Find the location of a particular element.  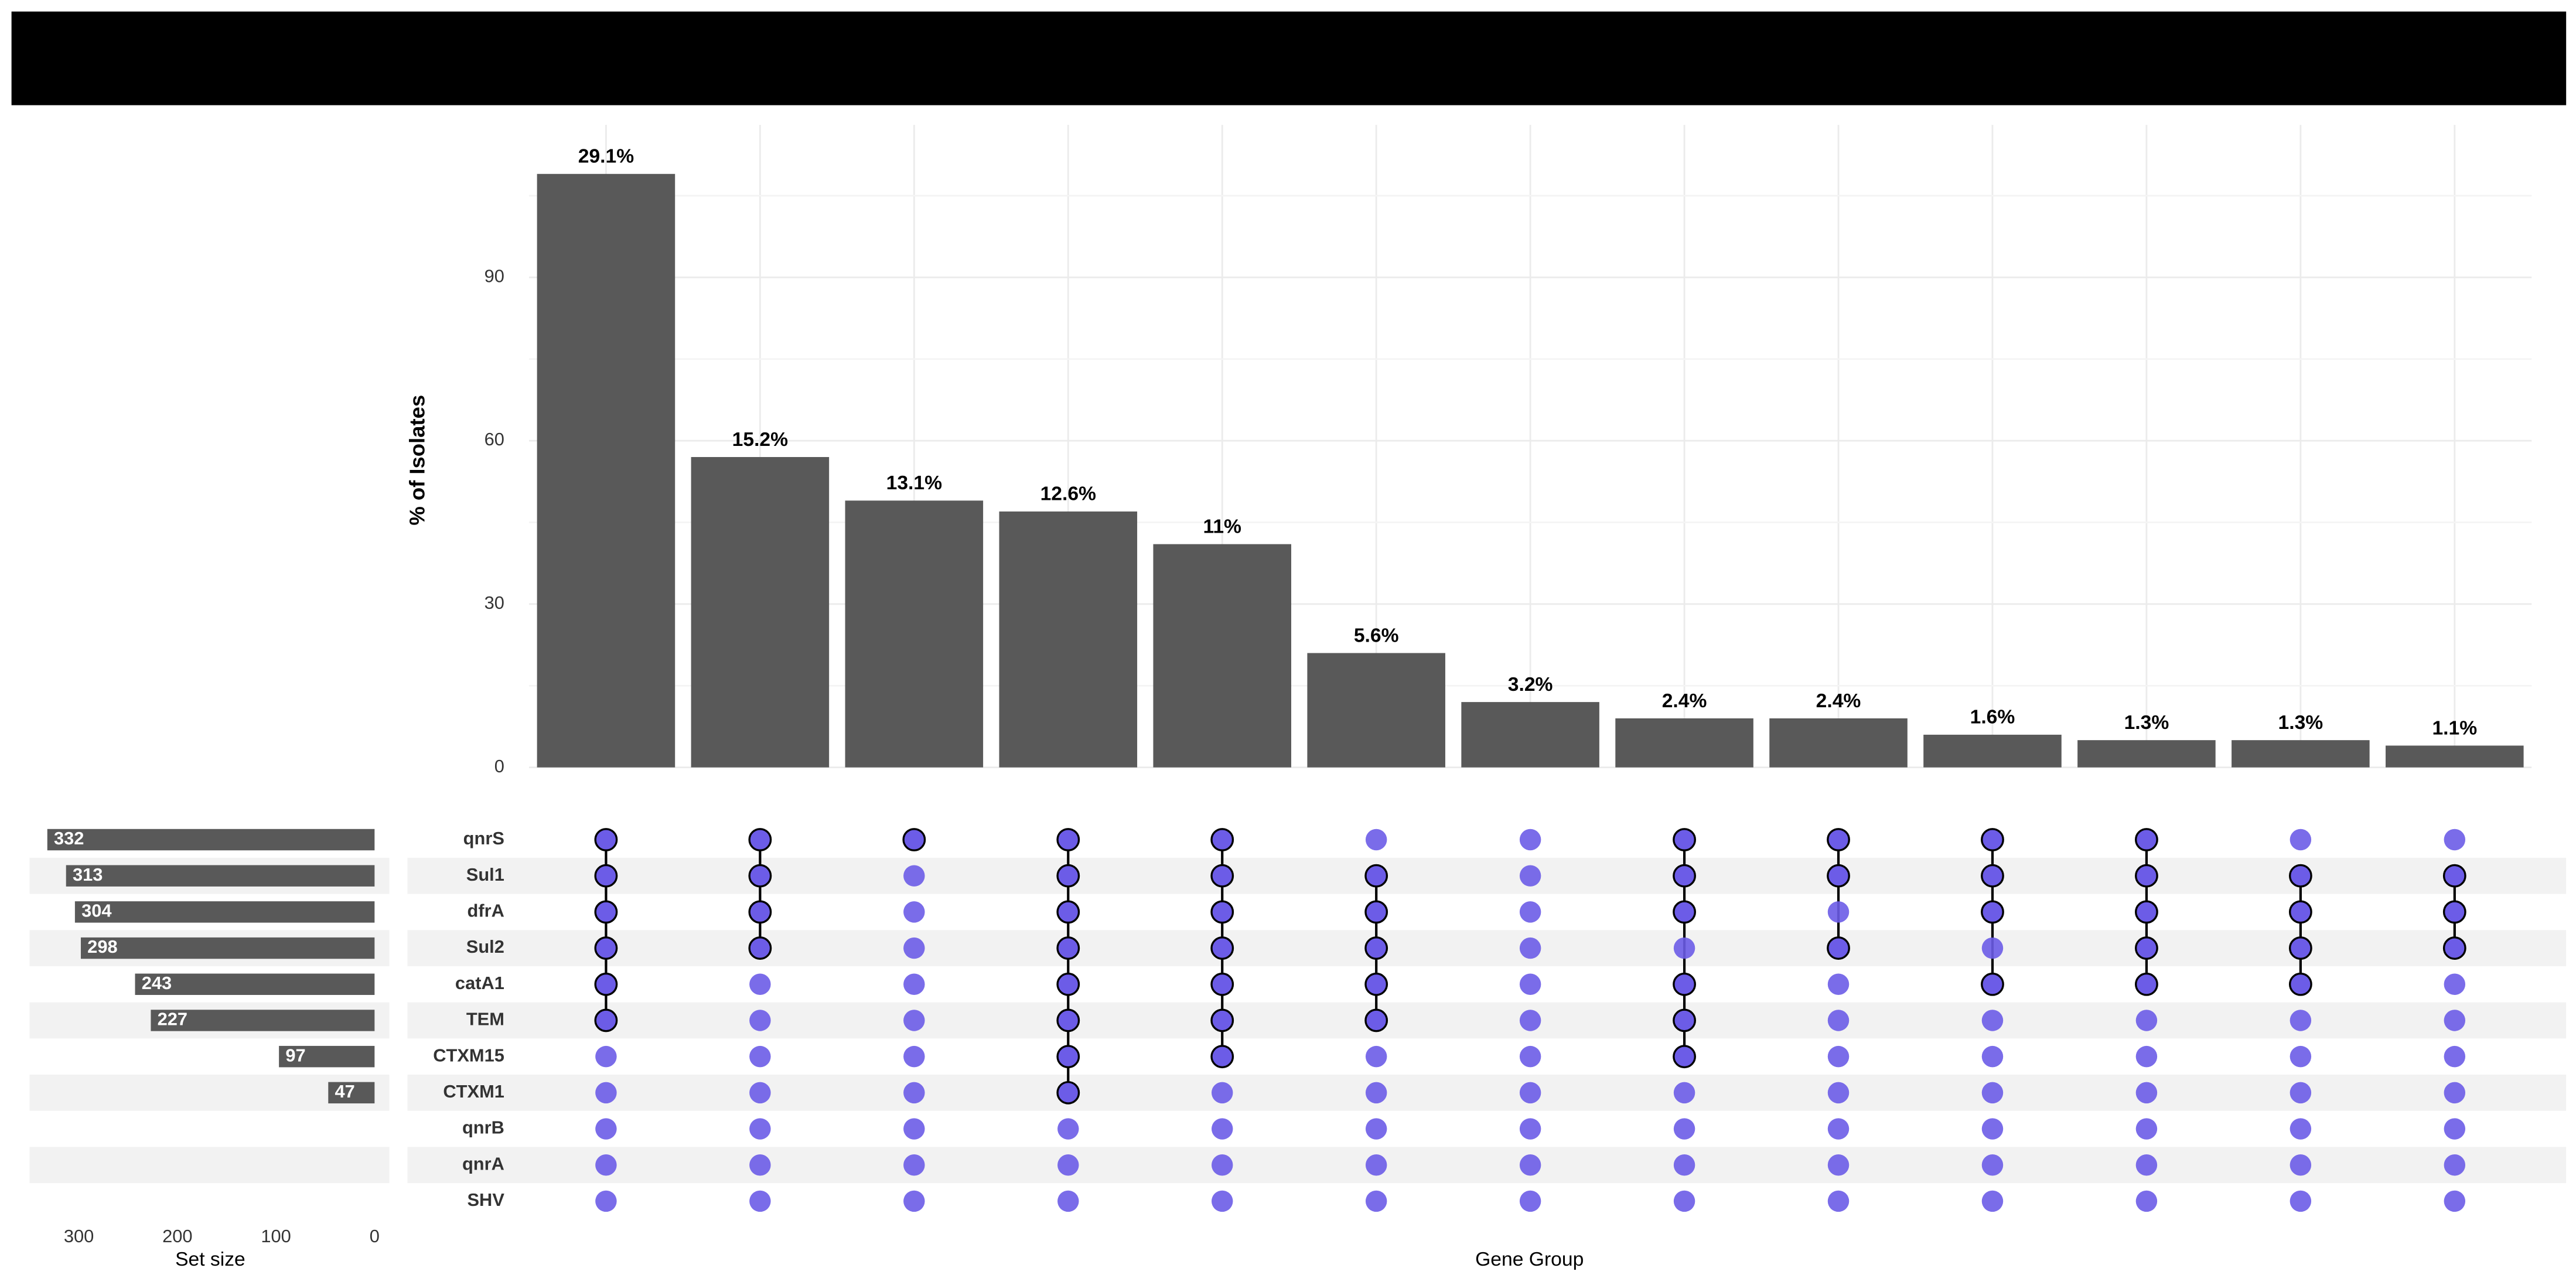

set-size-label: 243 is located at coordinates (157, 983).